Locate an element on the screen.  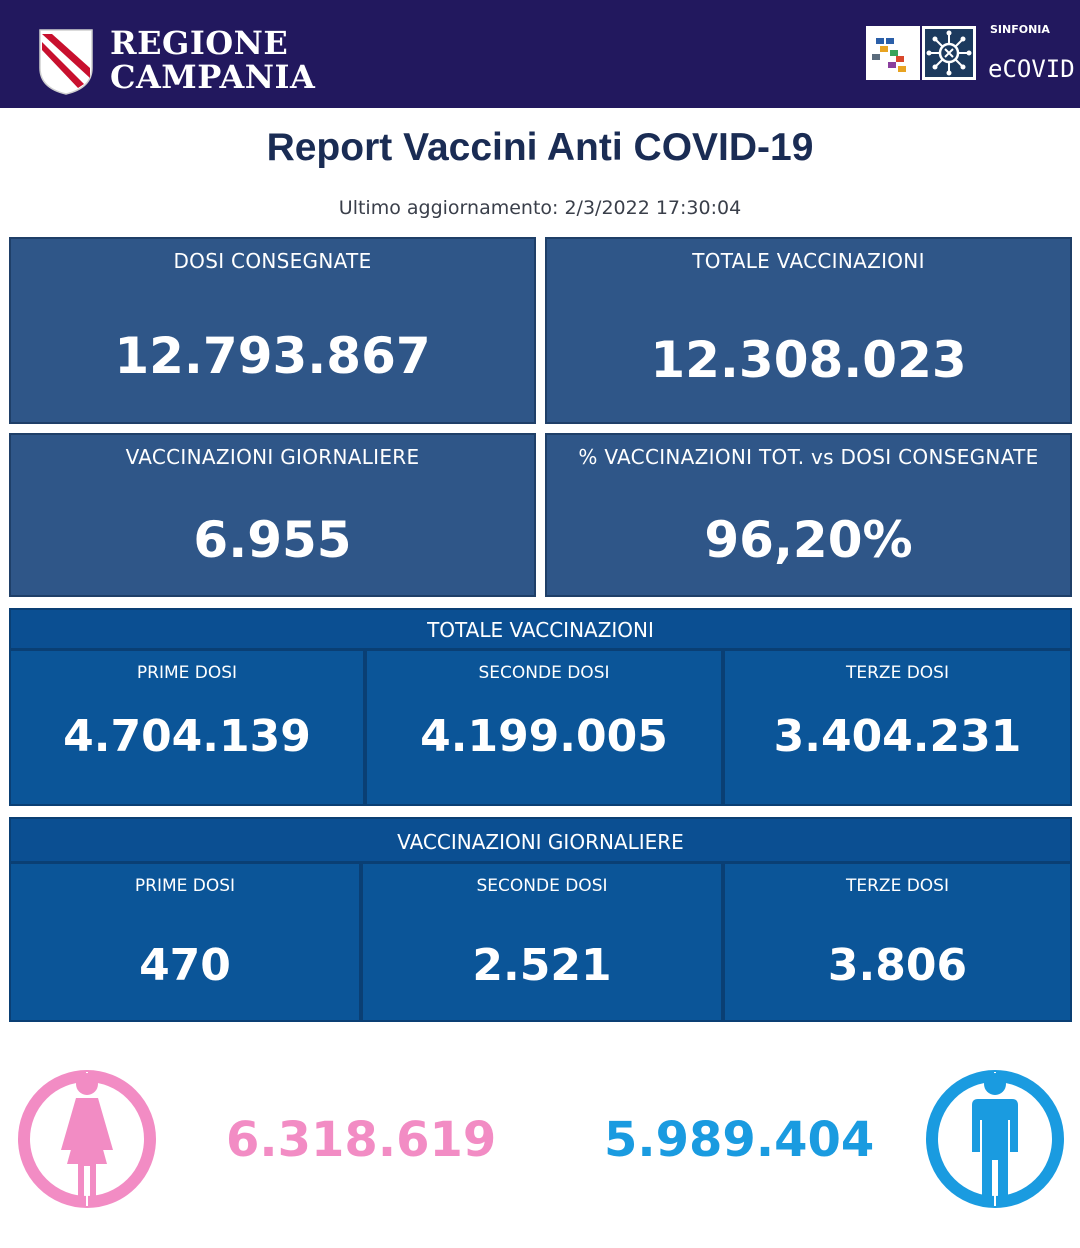
male-count: 5.989.404 is located at coordinates (739, 1140).